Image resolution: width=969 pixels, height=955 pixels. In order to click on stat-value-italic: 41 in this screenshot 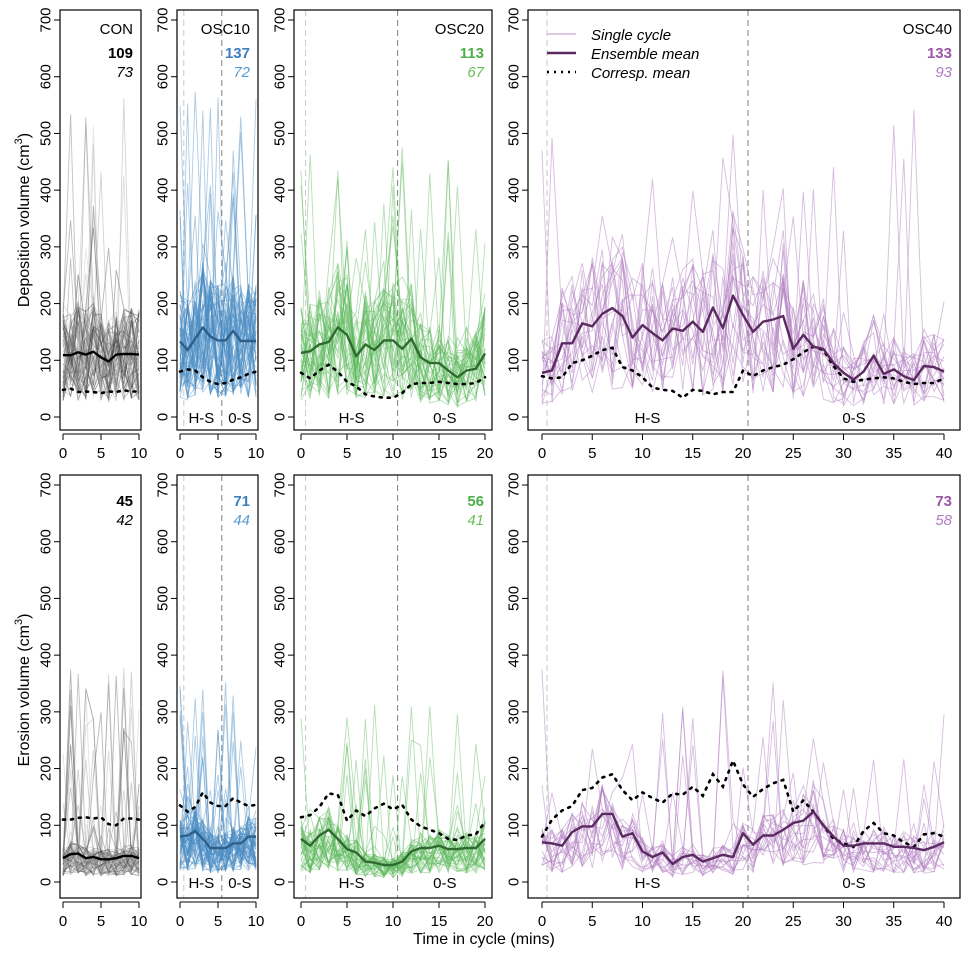, I will do `click(475, 520)`.